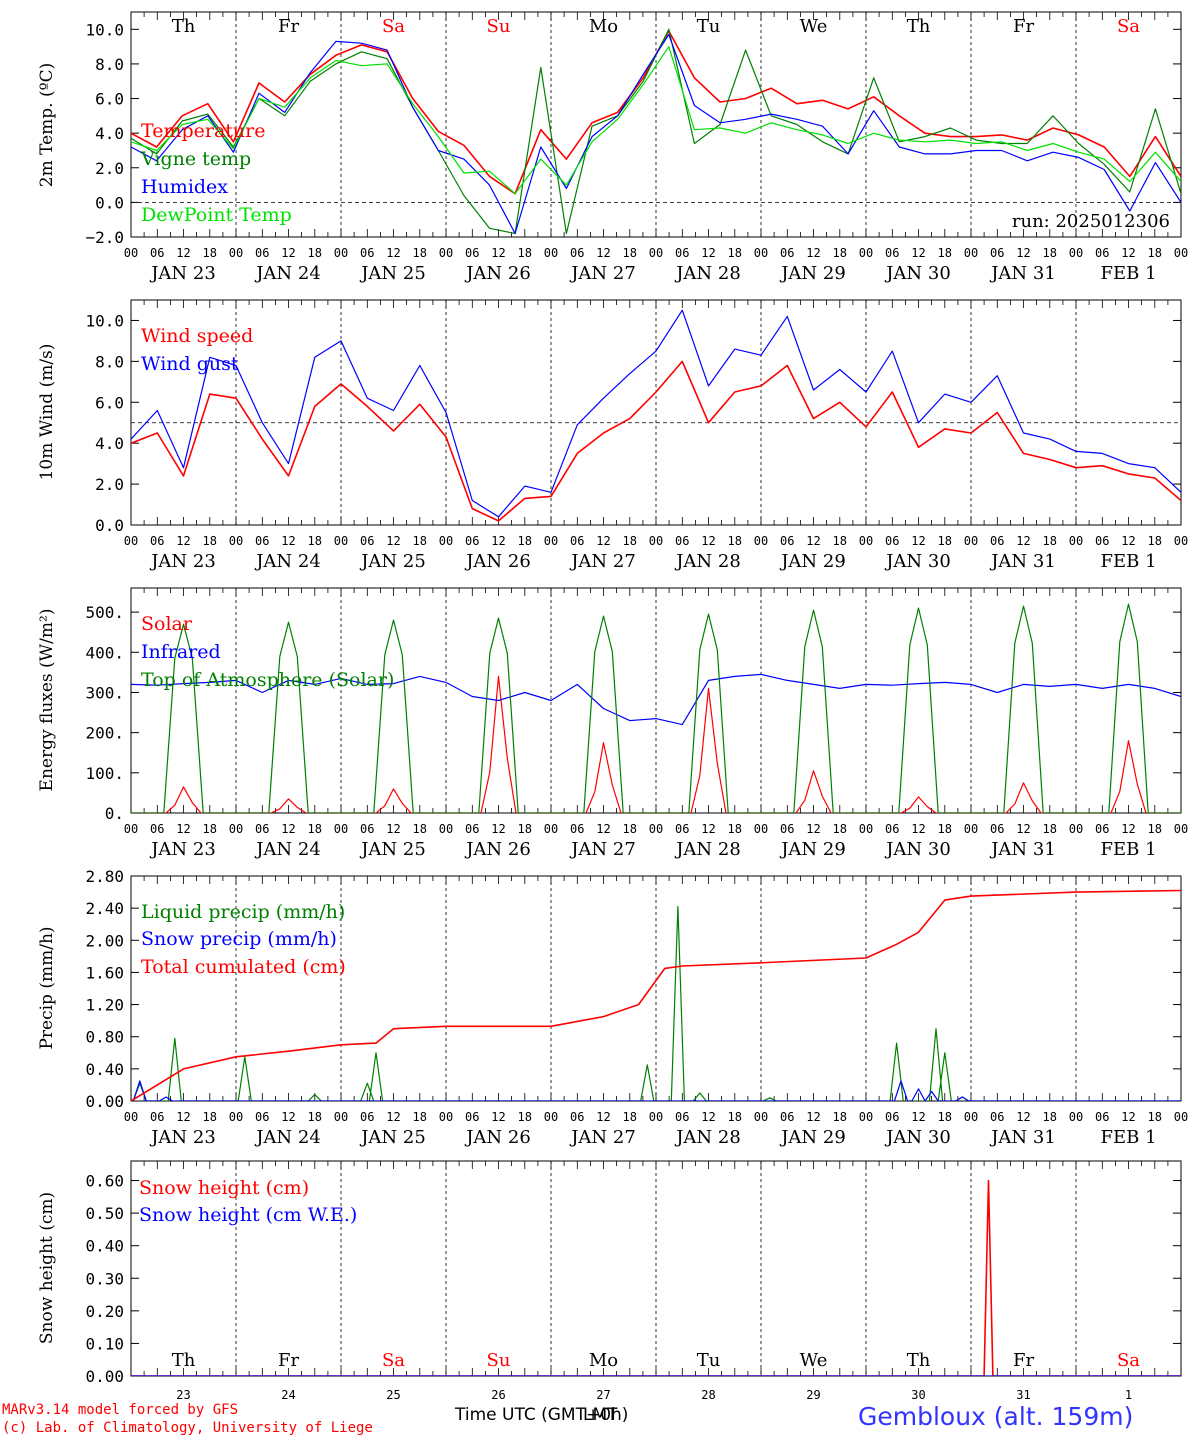 This screenshot has height=1440, width=1194. What do you see at coordinates (393, 1360) in the screenshot?
I see `weekday-label: Sa` at bounding box center [393, 1360].